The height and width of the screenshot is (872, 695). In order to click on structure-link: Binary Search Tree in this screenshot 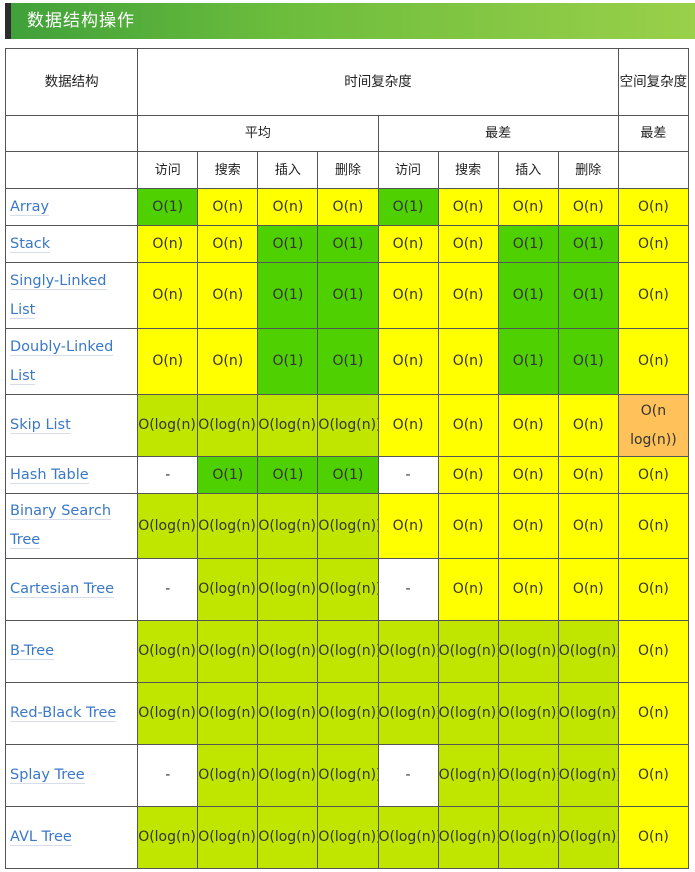, I will do `click(61, 526)`.